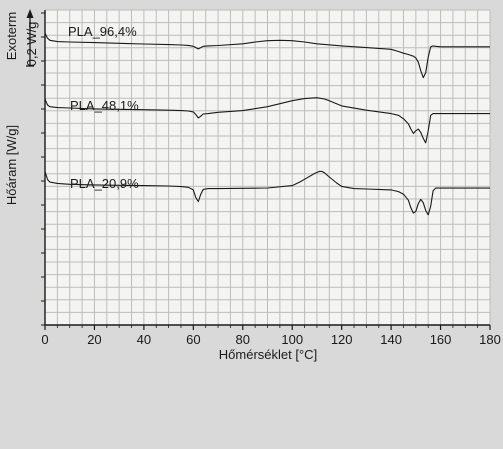 This screenshot has height=449, width=503. I want to click on series-label: PLA_20,9%, so click(104, 183).